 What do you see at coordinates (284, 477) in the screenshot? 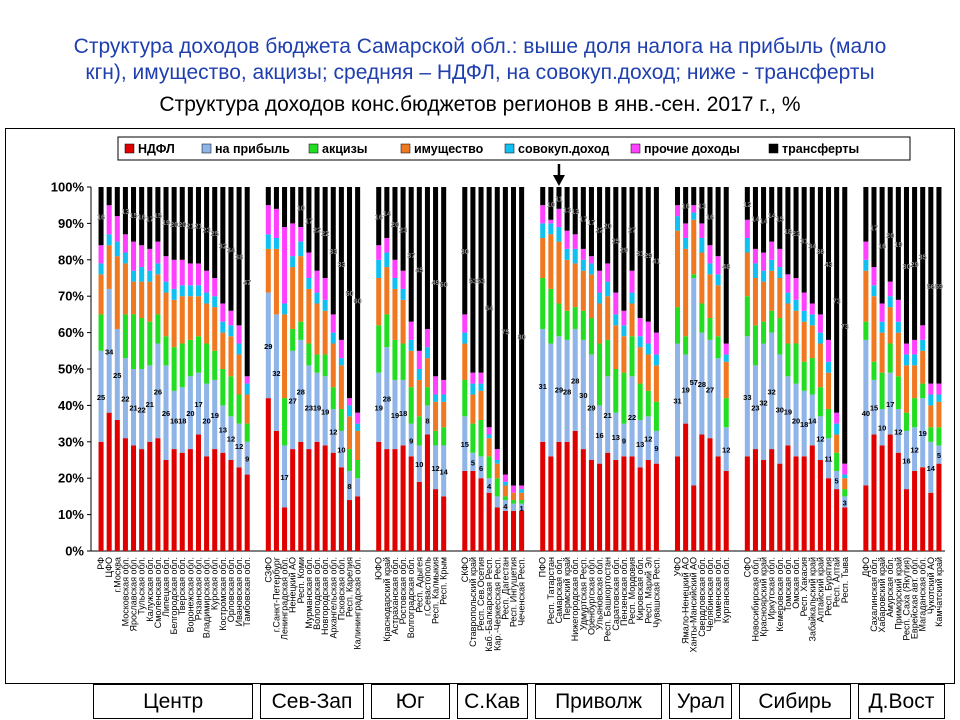
I see `profit-data-label: 17` at bounding box center [284, 477].